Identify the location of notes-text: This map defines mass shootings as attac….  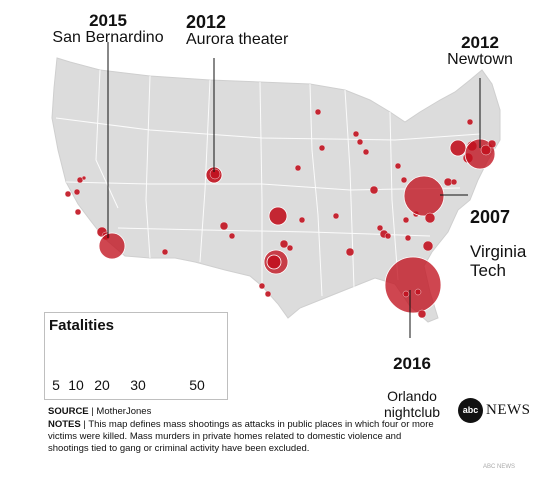
(241, 436).